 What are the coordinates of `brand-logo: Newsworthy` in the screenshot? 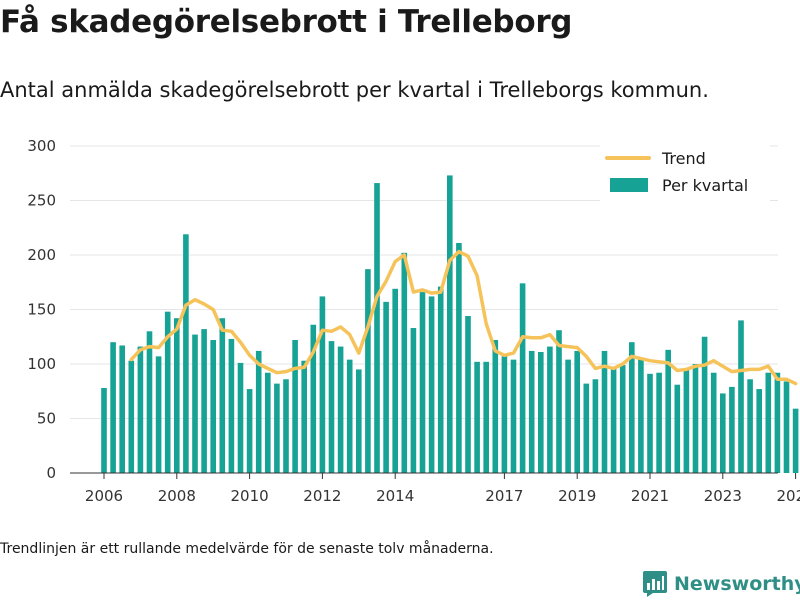 It's located at (721, 584).